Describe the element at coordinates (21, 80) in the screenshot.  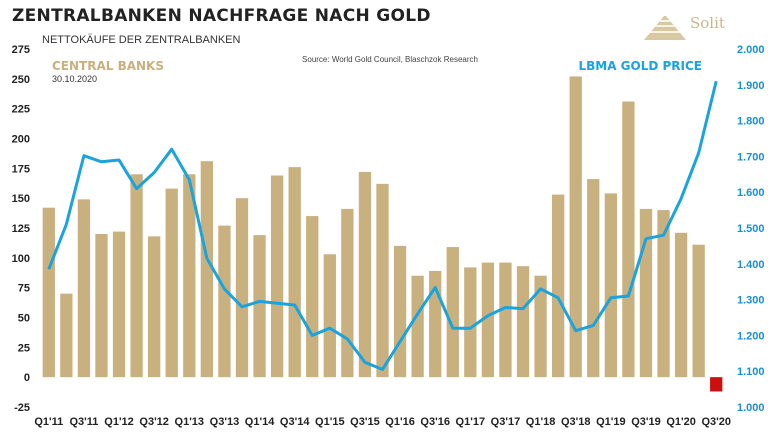
I see `y-left-tick-label: 250` at that location.